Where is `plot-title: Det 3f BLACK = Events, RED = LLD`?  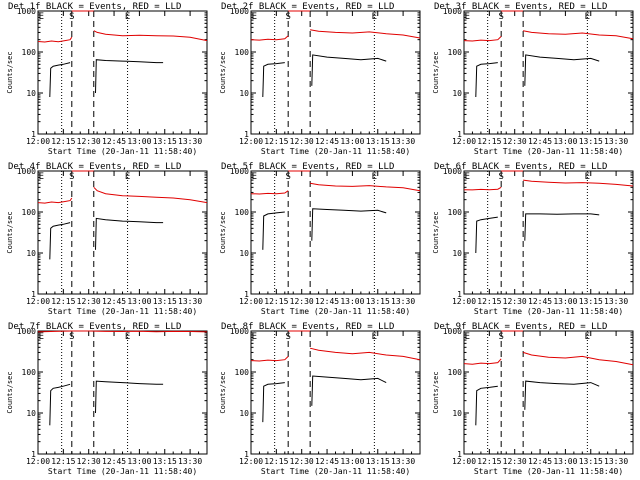
plot-title: Det 3f BLACK = Events, RED = LLD is located at coordinates (520, 7).